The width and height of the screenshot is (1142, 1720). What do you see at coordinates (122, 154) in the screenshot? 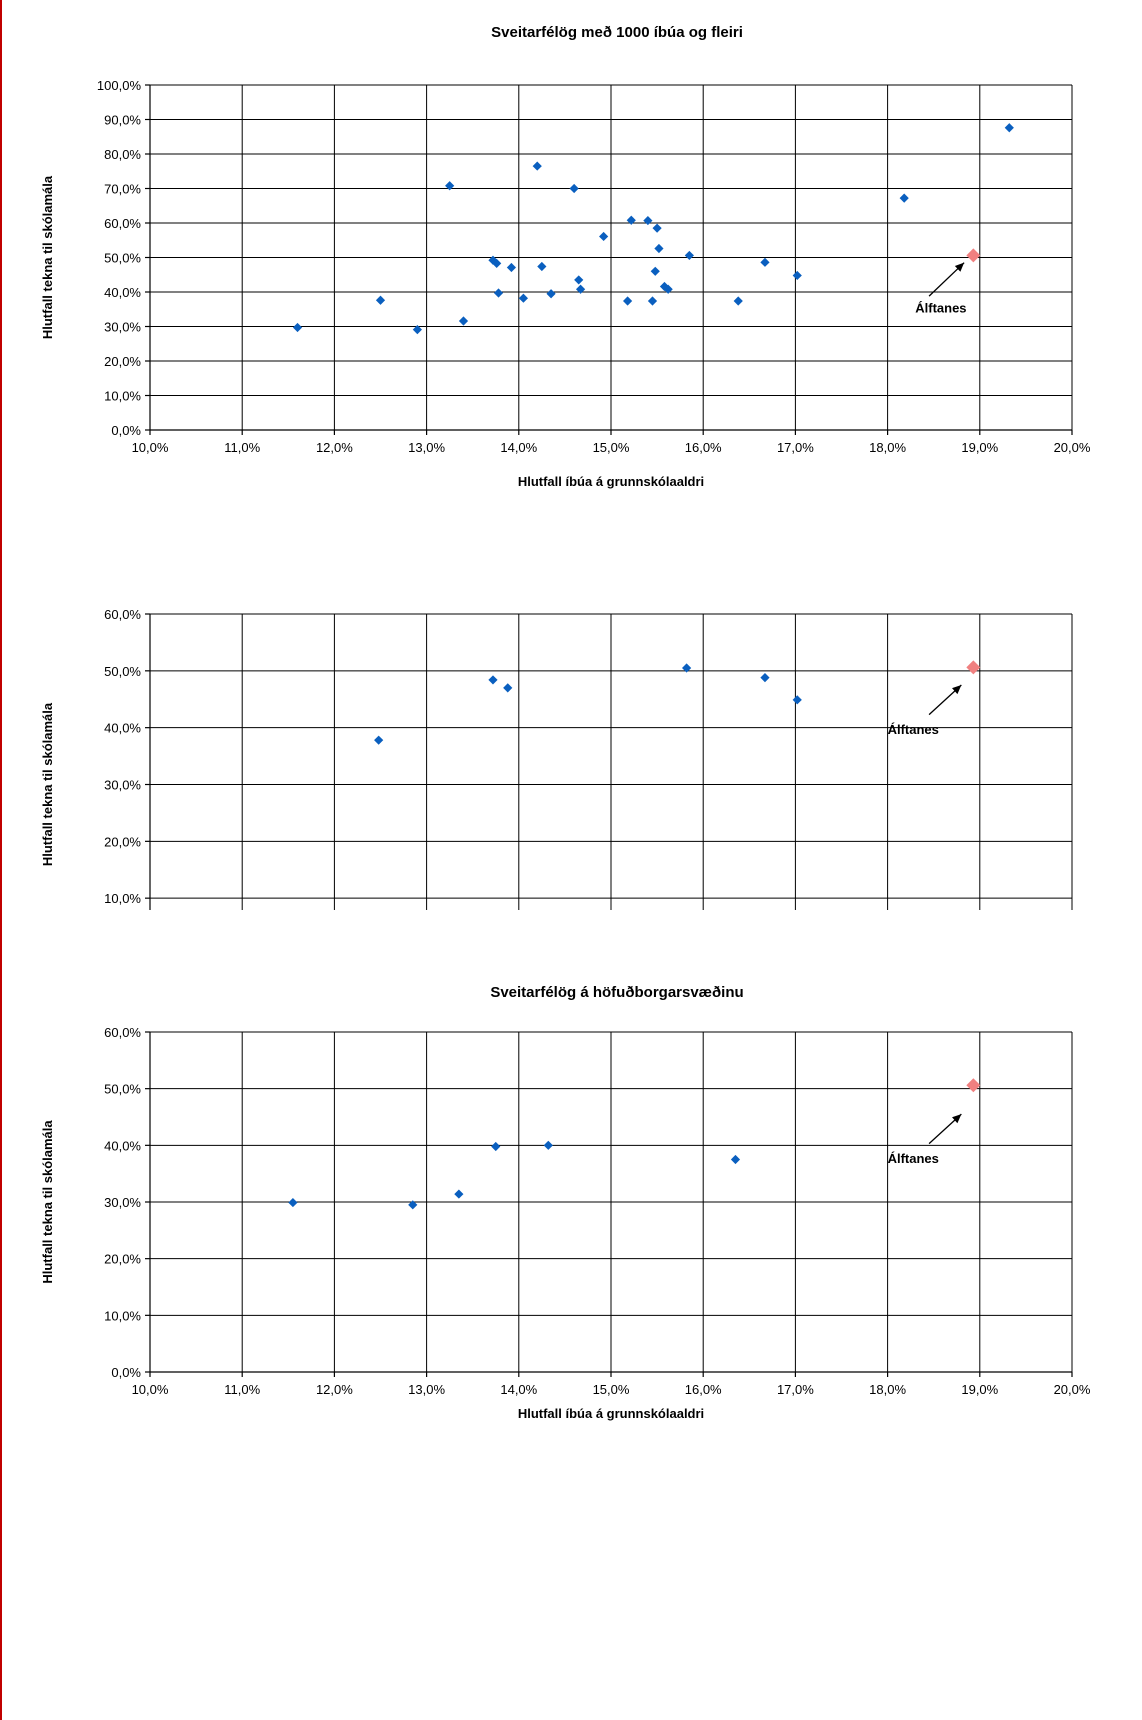
I see `y-tick-label: 80,0%` at bounding box center [122, 154].